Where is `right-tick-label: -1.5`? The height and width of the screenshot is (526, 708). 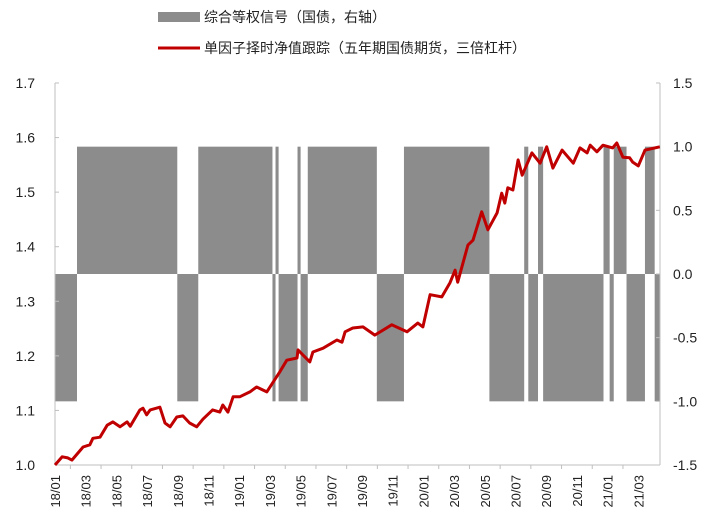
right-tick-label: -1.5 is located at coordinates (685, 465).